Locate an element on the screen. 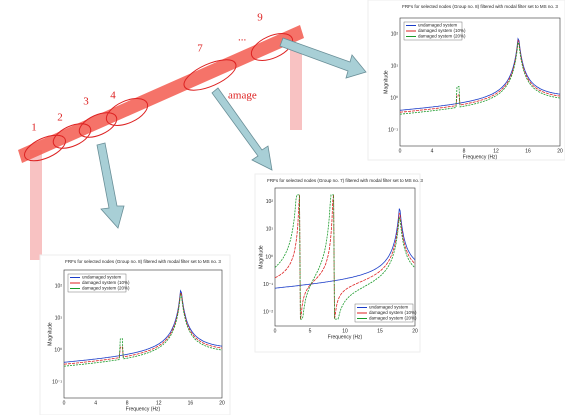 The image size is (565, 415). node-label: 2 is located at coordinates (60, 118).